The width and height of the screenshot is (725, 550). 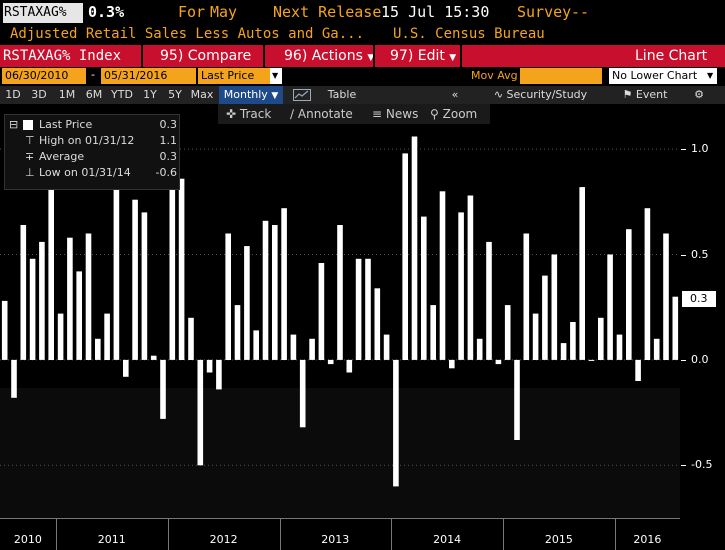 I want to click on legend-high-label: High on 01/31/12, so click(x=87, y=140).